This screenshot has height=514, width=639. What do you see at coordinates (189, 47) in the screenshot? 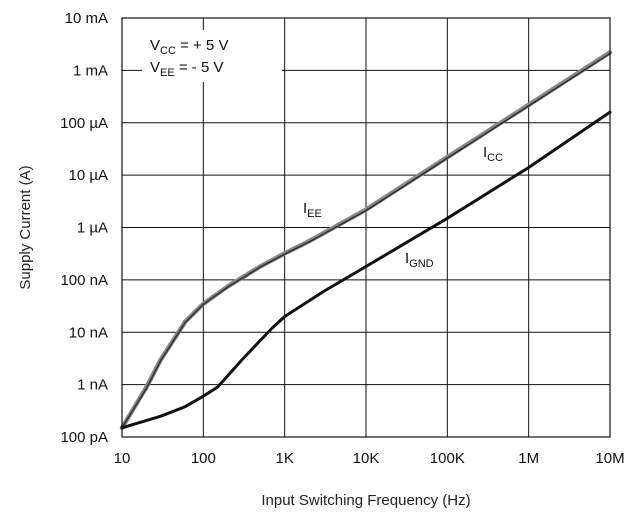
I see `condition-text: VCC = + 5 V` at bounding box center [189, 47].